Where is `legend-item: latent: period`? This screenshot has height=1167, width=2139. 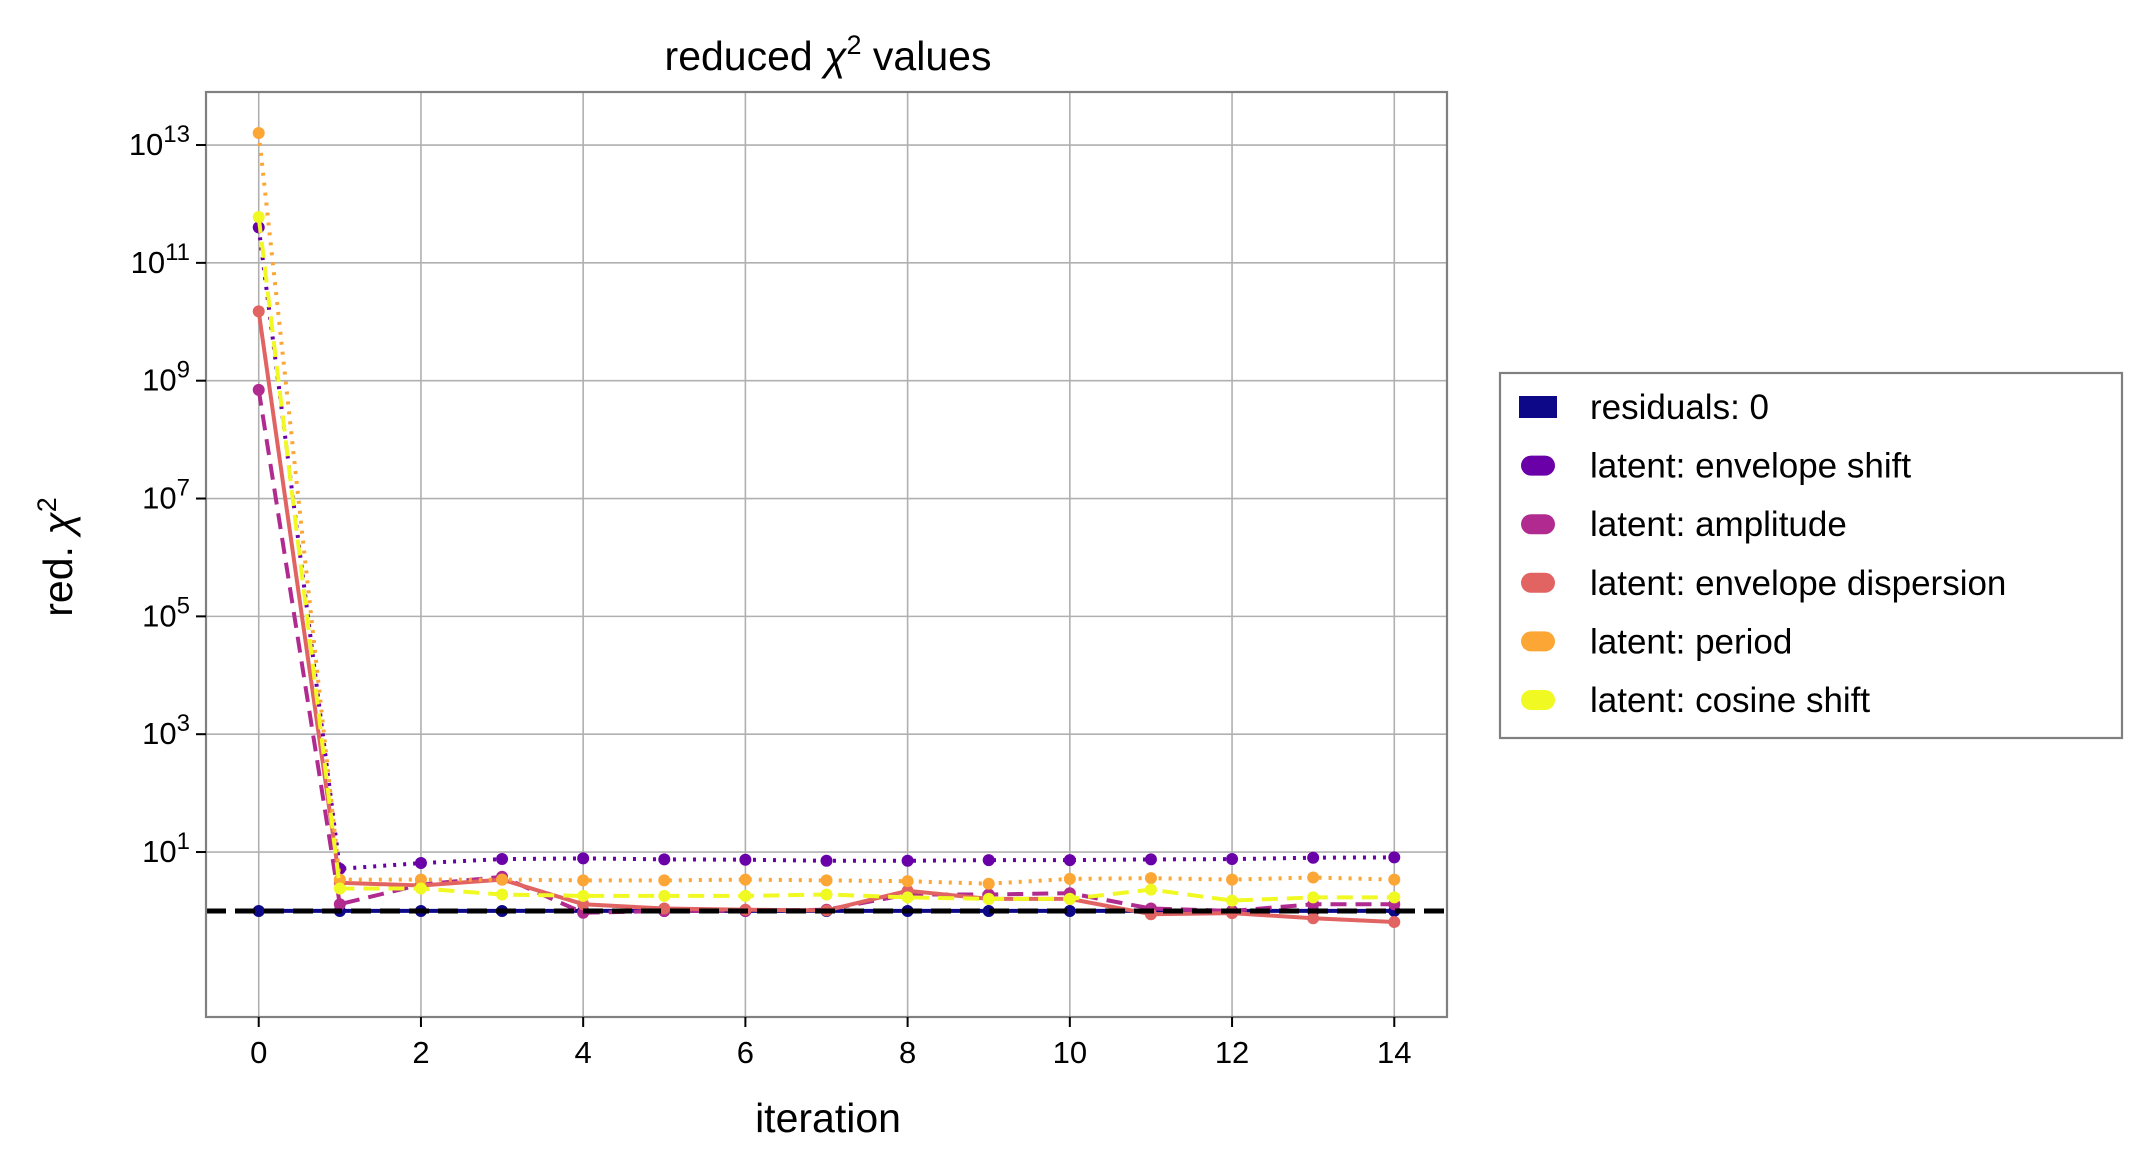
legend-item: latent: period is located at coordinates (1656, 641).